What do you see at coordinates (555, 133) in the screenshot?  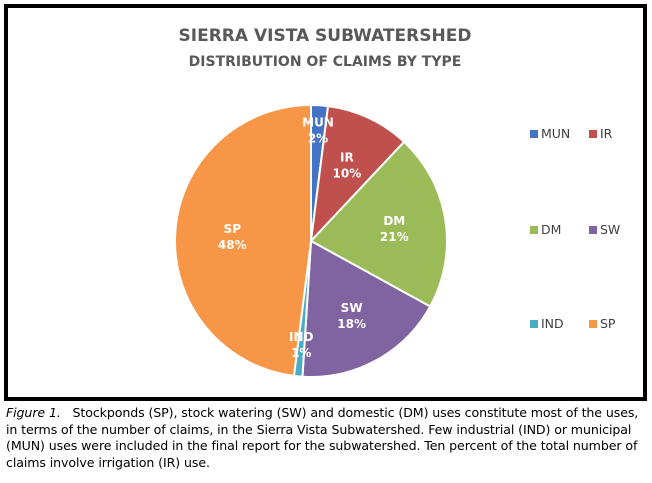 I see `legend-label-mun: MUN` at bounding box center [555, 133].